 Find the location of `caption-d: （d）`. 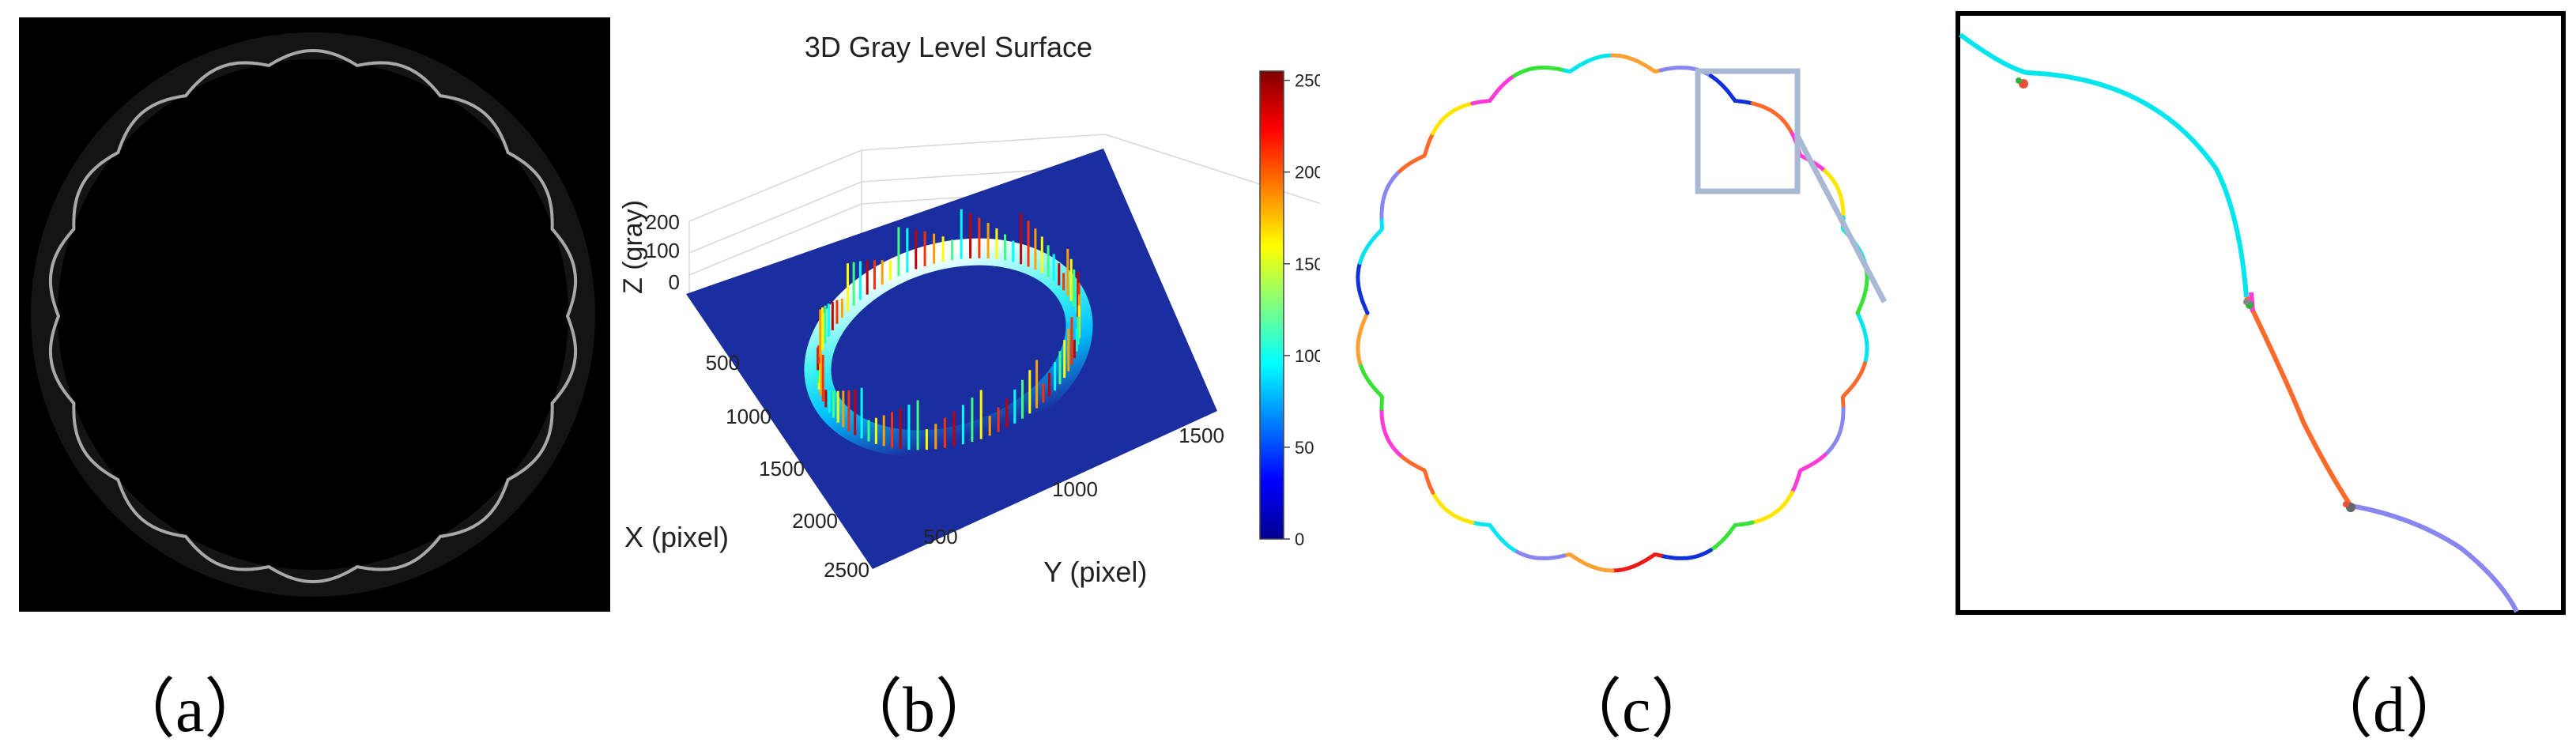

caption-d: （d） is located at coordinates (2389, 709).